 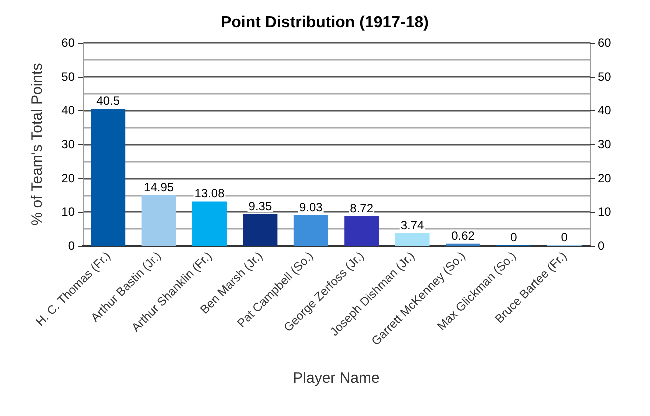 I want to click on y-tick-label: 50, so click(x=69, y=77).